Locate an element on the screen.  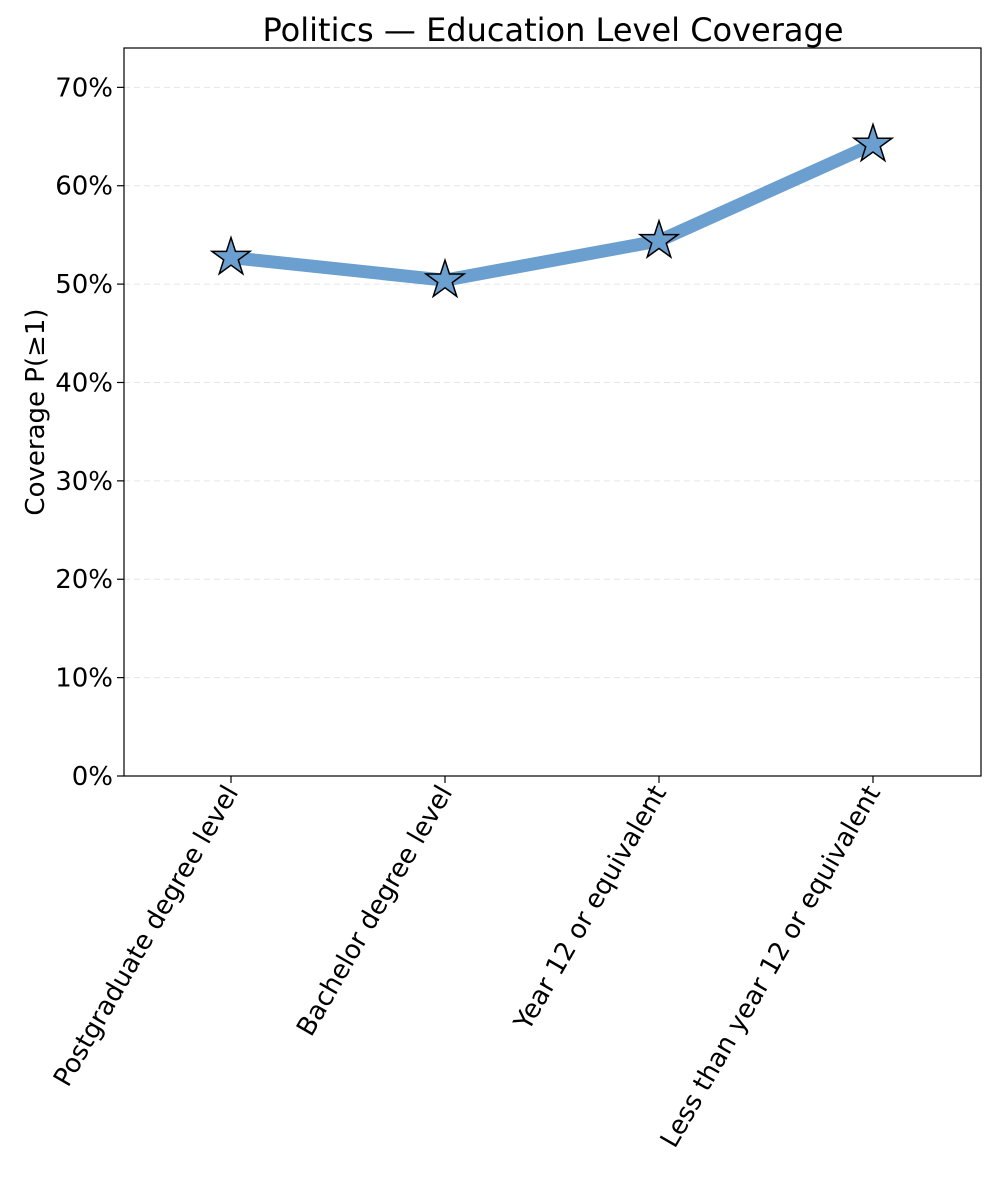
y-tick-label: 0% is located at coordinates (92, 777).